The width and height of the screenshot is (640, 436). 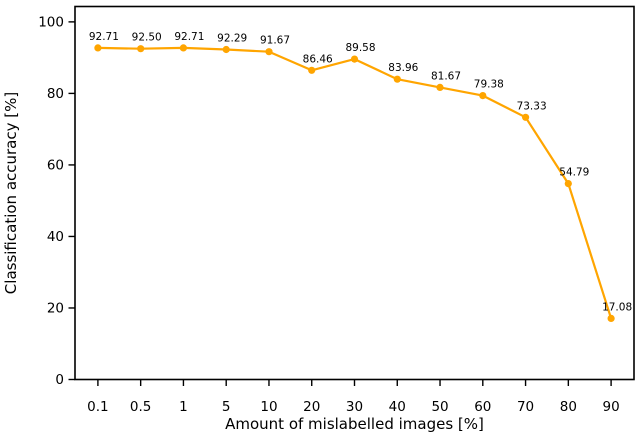 I want to click on y-tick-label: 80, so click(x=55, y=94).